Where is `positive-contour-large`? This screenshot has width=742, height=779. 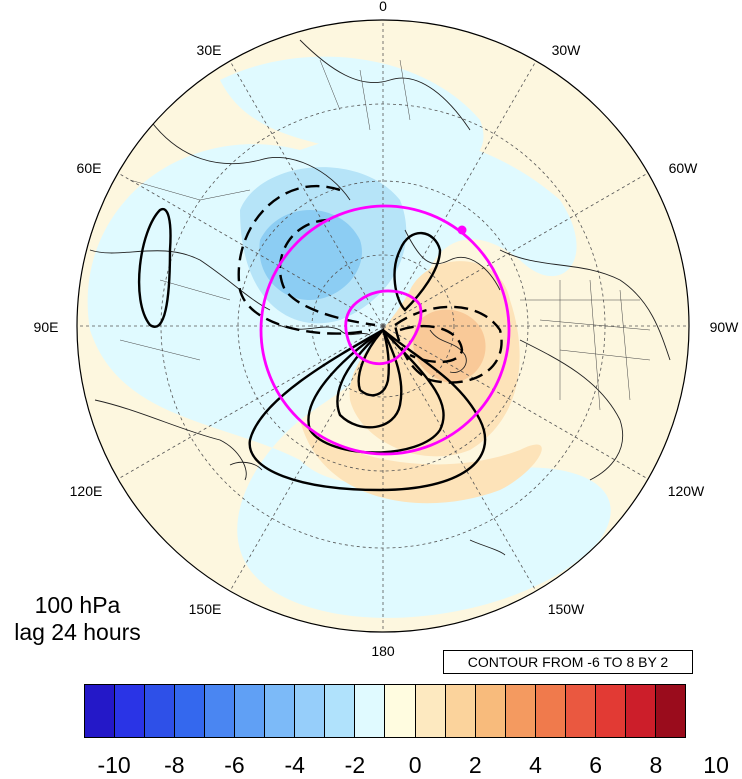 positive-contour-large is located at coordinates (367, 410).